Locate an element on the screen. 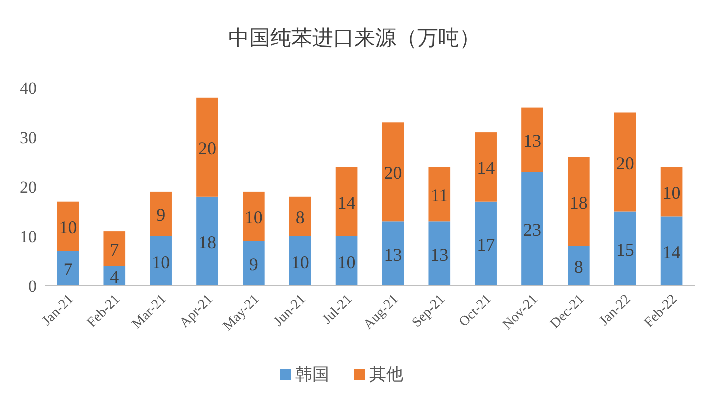 This screenshot has height=413, width=709. data-label: 17 is located at coordinates (486, 244).